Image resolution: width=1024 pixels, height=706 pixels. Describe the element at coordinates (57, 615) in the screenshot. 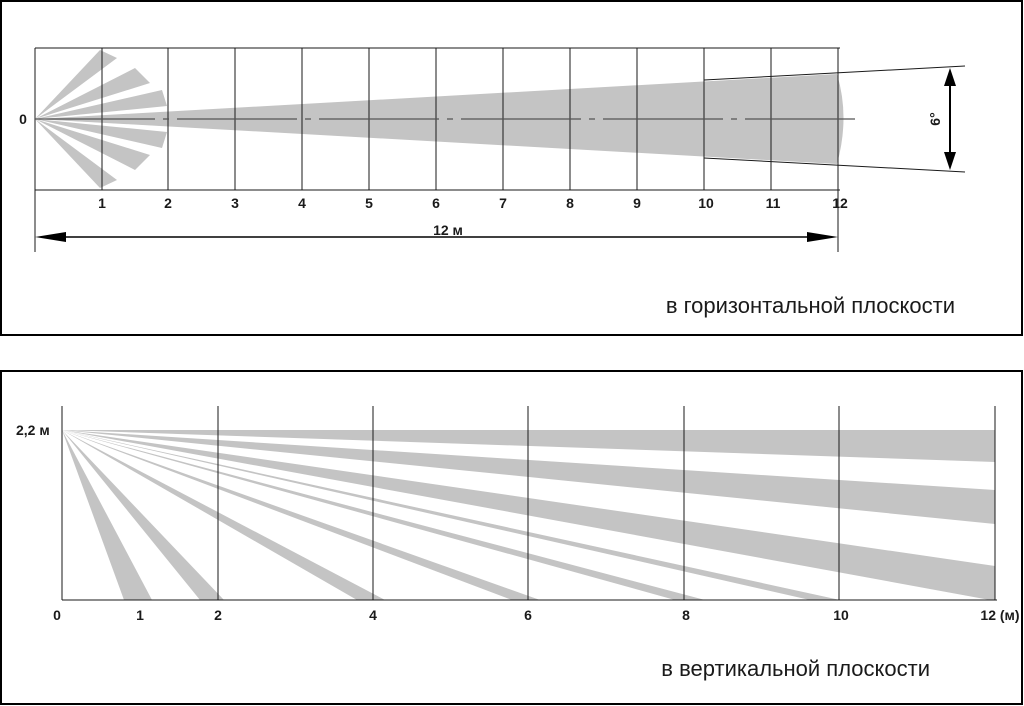

I see `vertical-tick-label: 0` at that location.